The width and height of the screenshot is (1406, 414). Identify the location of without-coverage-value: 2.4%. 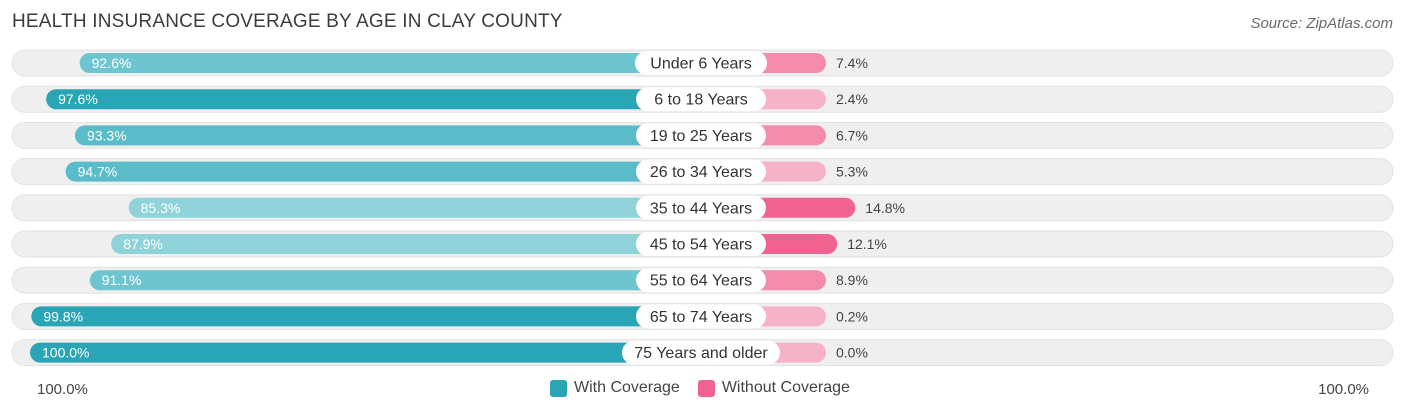
(852, 99).